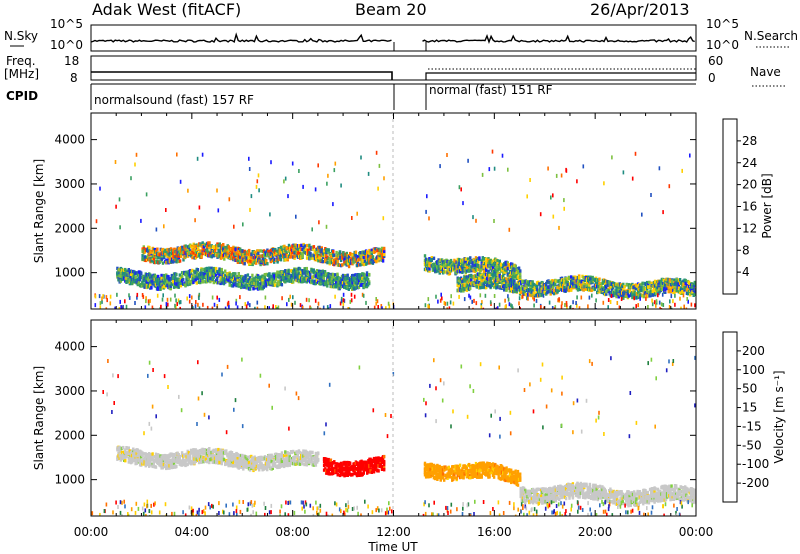 This screenshot has width=800, height=554. I want to click on nsearch-tick-bottom: 10^0, so click(722, 45).